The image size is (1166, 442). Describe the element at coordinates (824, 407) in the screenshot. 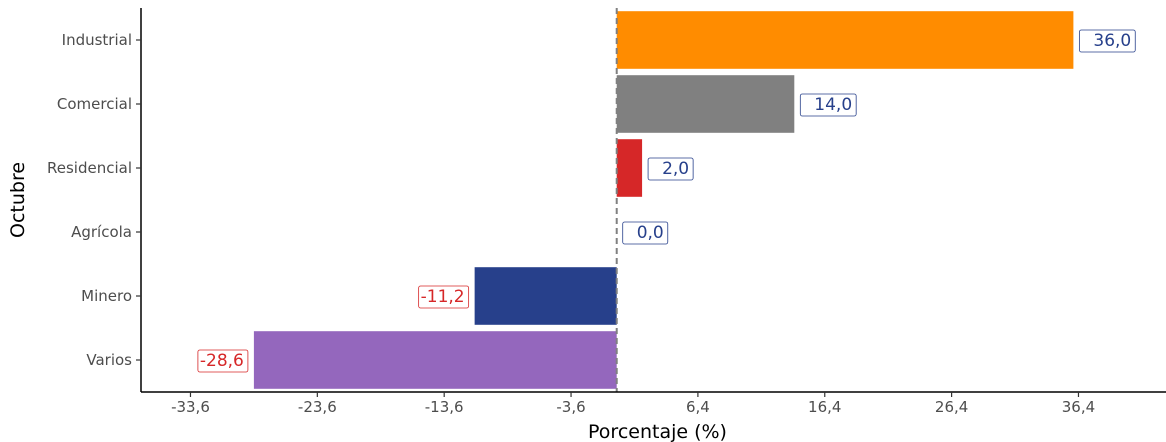

I see `x-tick-label-5: 16,4` at that location.